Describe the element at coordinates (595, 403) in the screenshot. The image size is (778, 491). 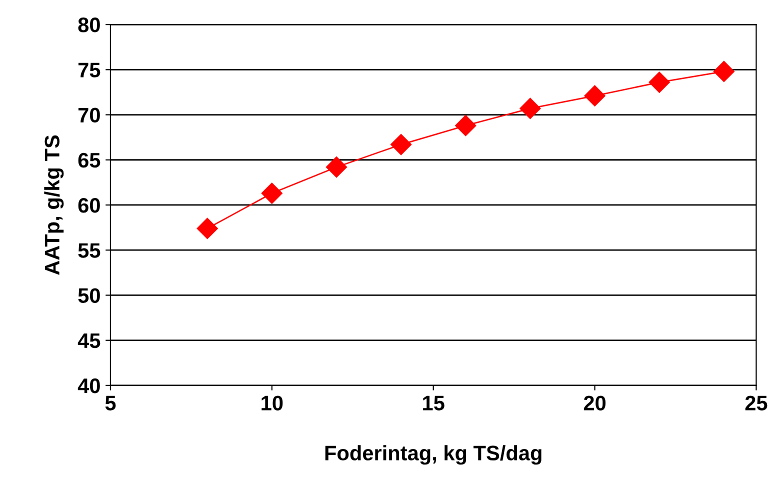
I see `x-tick-label: 20` at that location.